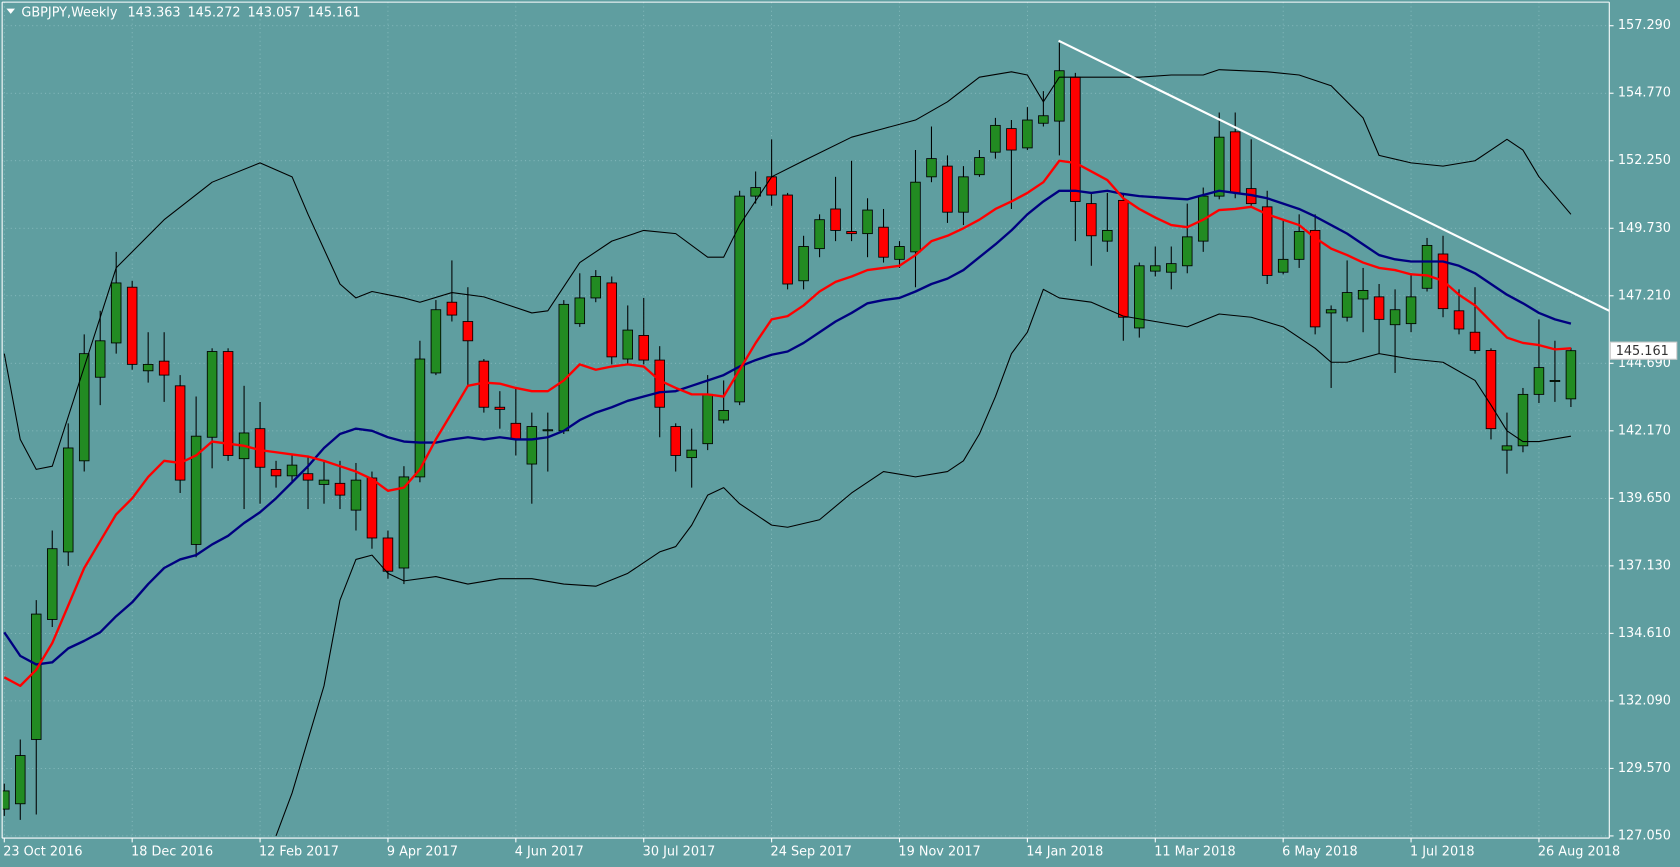 Image resolution: width=1680 pixels, height=867 pixels. What do you see at coordinates (214, 12) in the screenshot?
I see `header-high: 145.272` at bounding box center [214, 12].